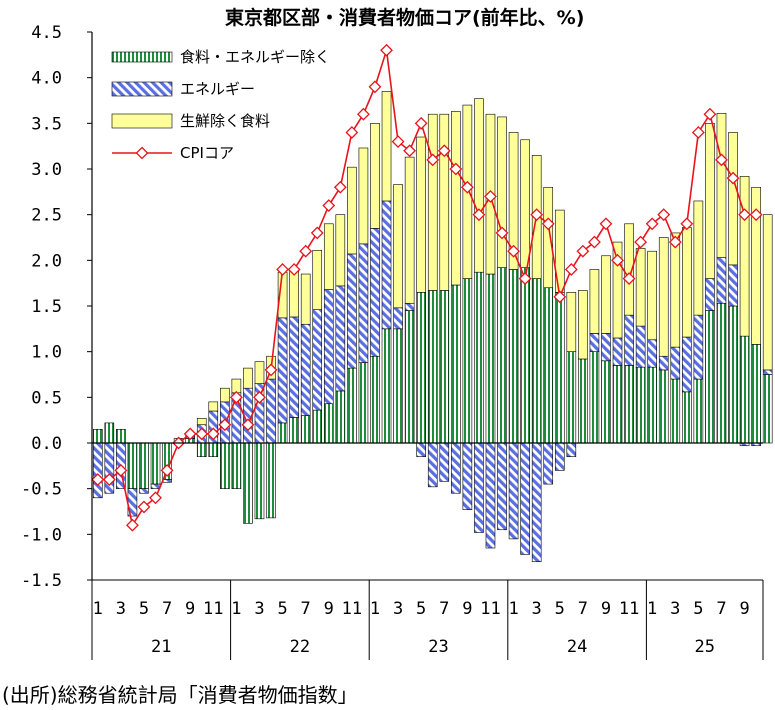 This screenshot has height=710, width=775. What do you see at coordinates (161, 647) in the screenshot?
I see `year-label: 21` at bounding box center [161, 647].